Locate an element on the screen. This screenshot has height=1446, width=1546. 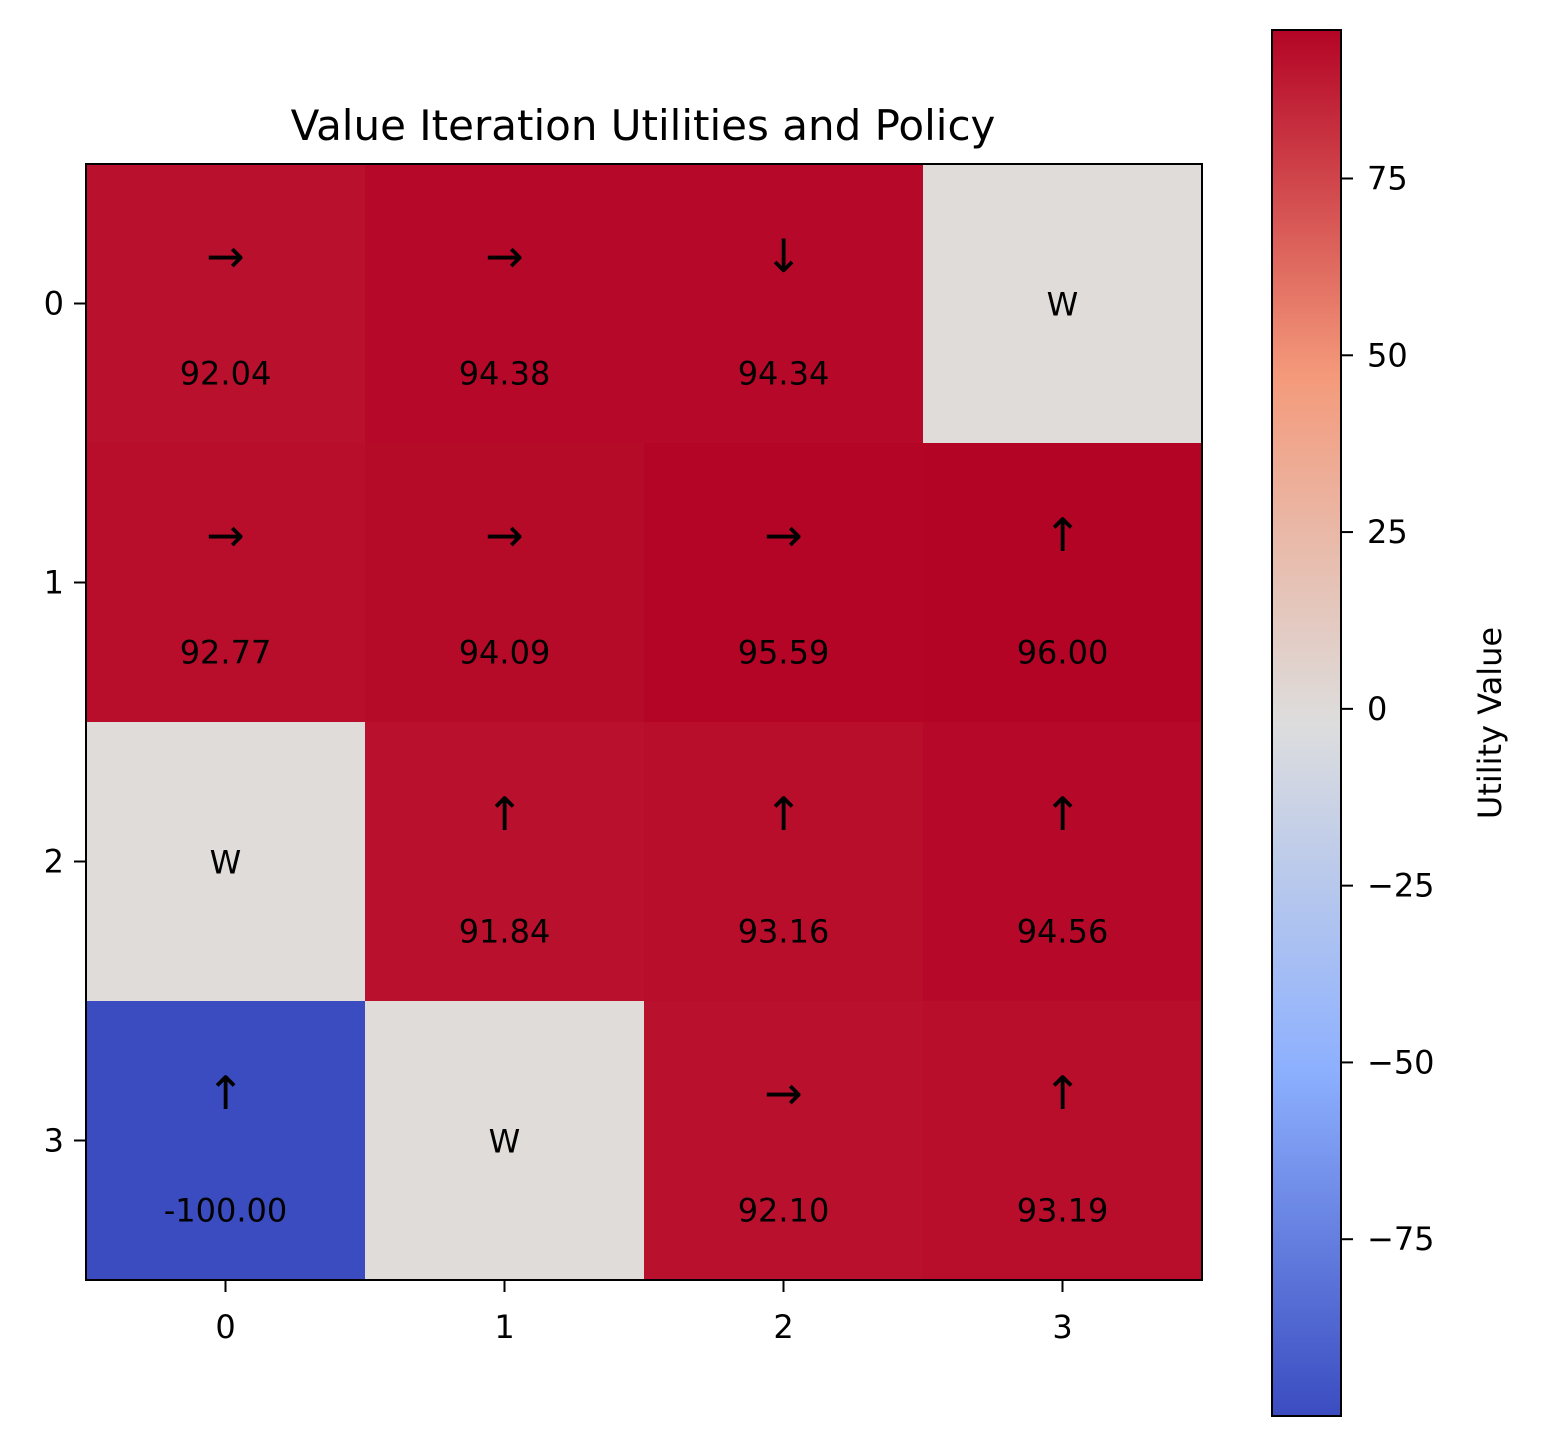
y-tick-label: 2 is located at coordinates (54, 862).